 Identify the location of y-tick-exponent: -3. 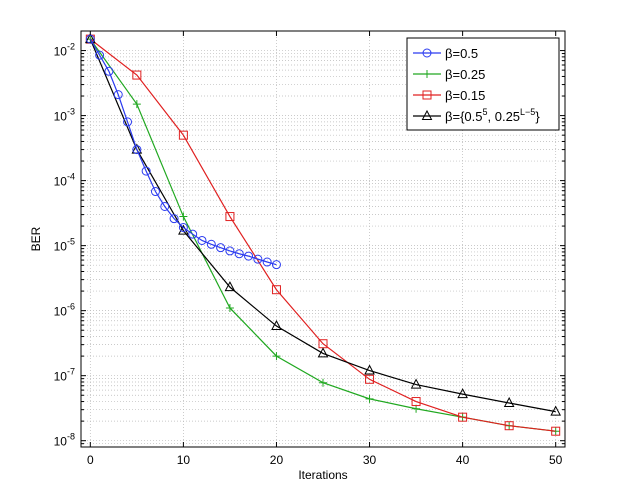
(71, 112).